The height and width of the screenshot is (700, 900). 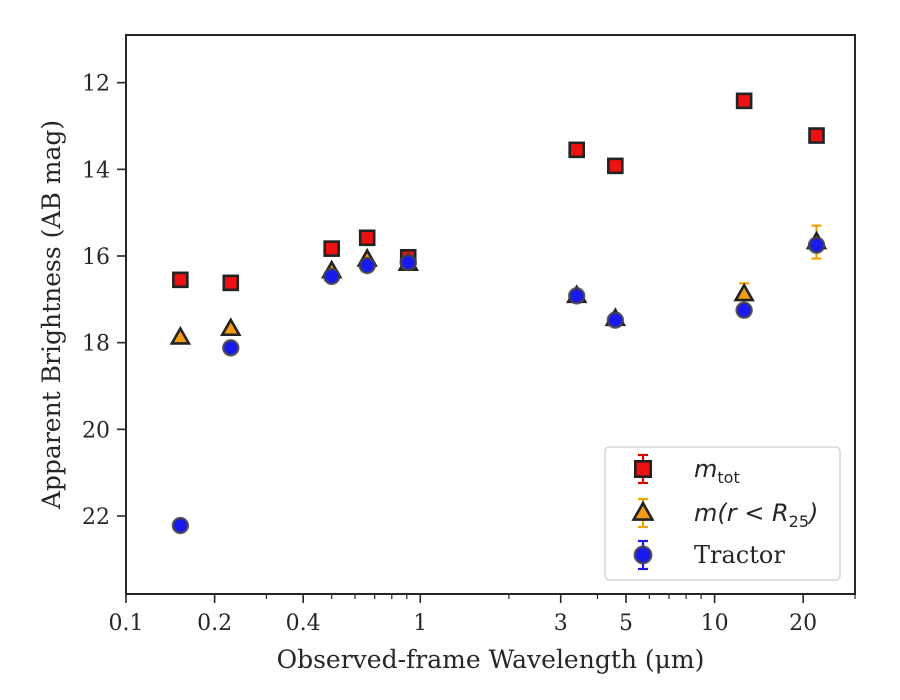 I want to click on y-axis-title: Apparent Brightness (AB mag), so click(x=51, y=315).